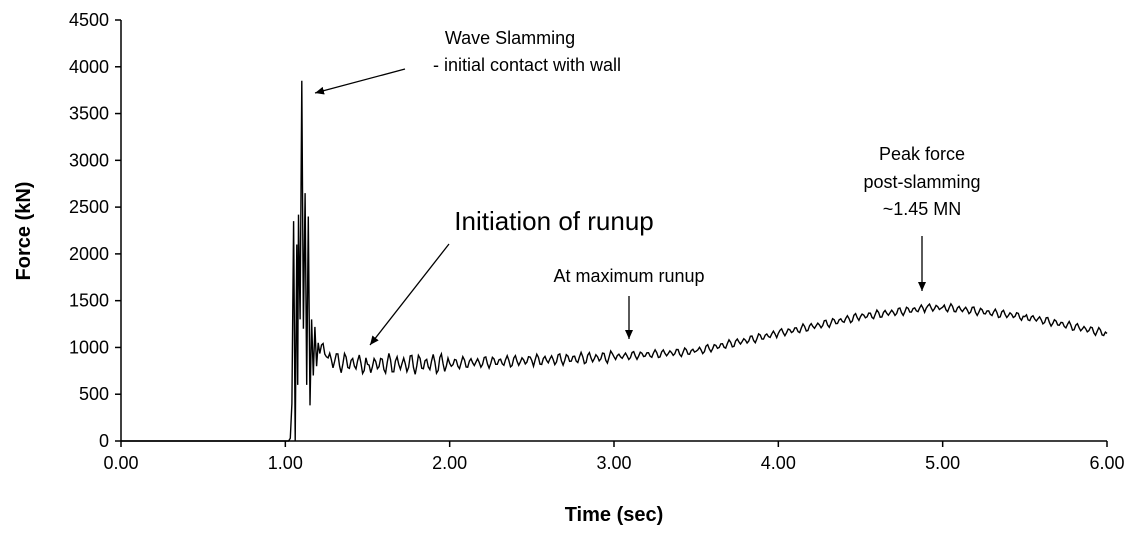 The image size is (1142, 534). Describe the element at coordinates (614, 515) in the screenshot. I see `x-axis-title: Time (sec)` at that location.